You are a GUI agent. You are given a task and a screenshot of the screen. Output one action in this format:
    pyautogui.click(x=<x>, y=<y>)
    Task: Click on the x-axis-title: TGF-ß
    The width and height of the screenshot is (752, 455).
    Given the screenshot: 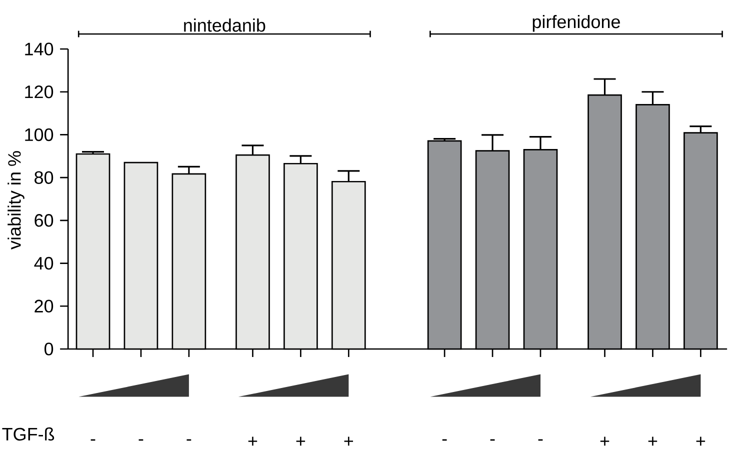 What is the action you would take?
    pyautogui.click(x=28, y=434)
    